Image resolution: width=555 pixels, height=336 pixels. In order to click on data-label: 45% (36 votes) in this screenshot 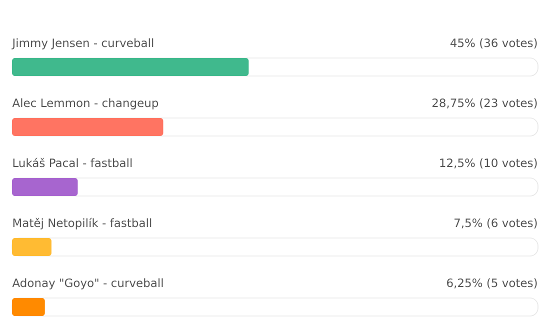, I will do `click(493, 43)`.